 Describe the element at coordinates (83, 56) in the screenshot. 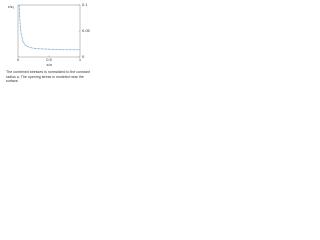

I see `y-tick-label: 0` at that location.